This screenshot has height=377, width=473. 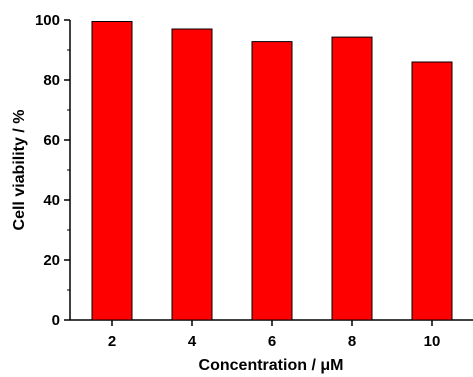 I want to click on x-tick-label-10: 10, so click(x=432, y=341).